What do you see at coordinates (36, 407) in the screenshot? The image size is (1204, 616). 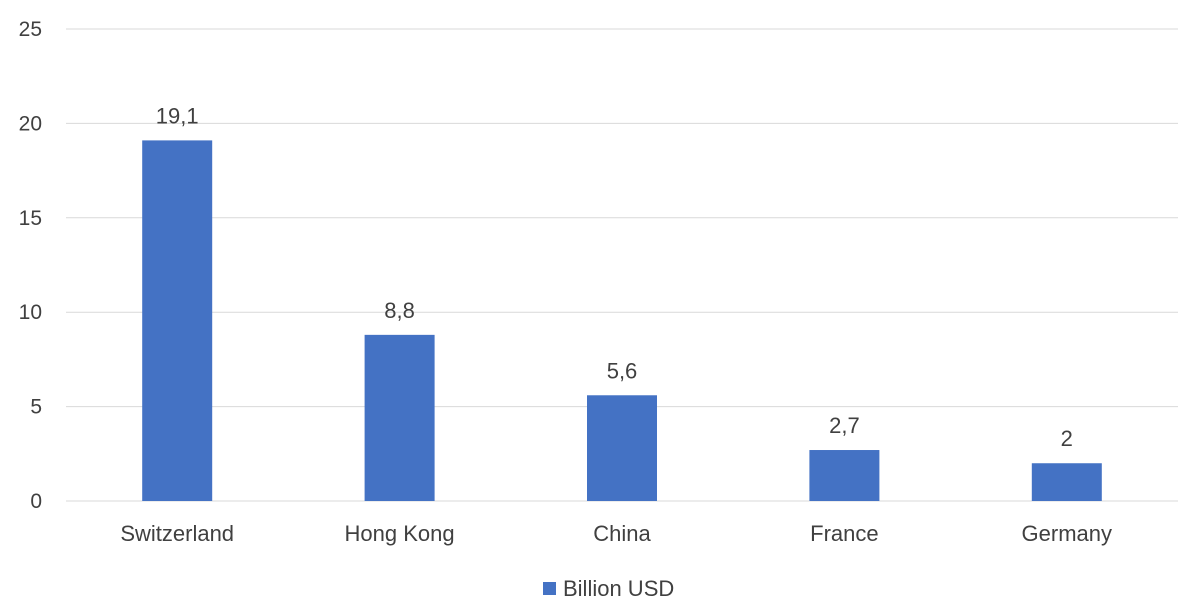 I see `y-tick-label: 5` at bounding box center [36, 407].